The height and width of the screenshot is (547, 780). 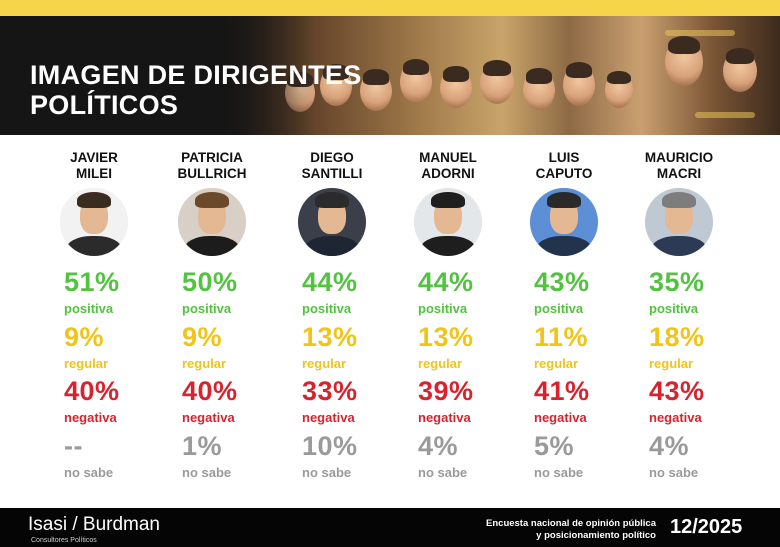 I want to click on value-no-sabe: 1%, so click(x=202, y=446).